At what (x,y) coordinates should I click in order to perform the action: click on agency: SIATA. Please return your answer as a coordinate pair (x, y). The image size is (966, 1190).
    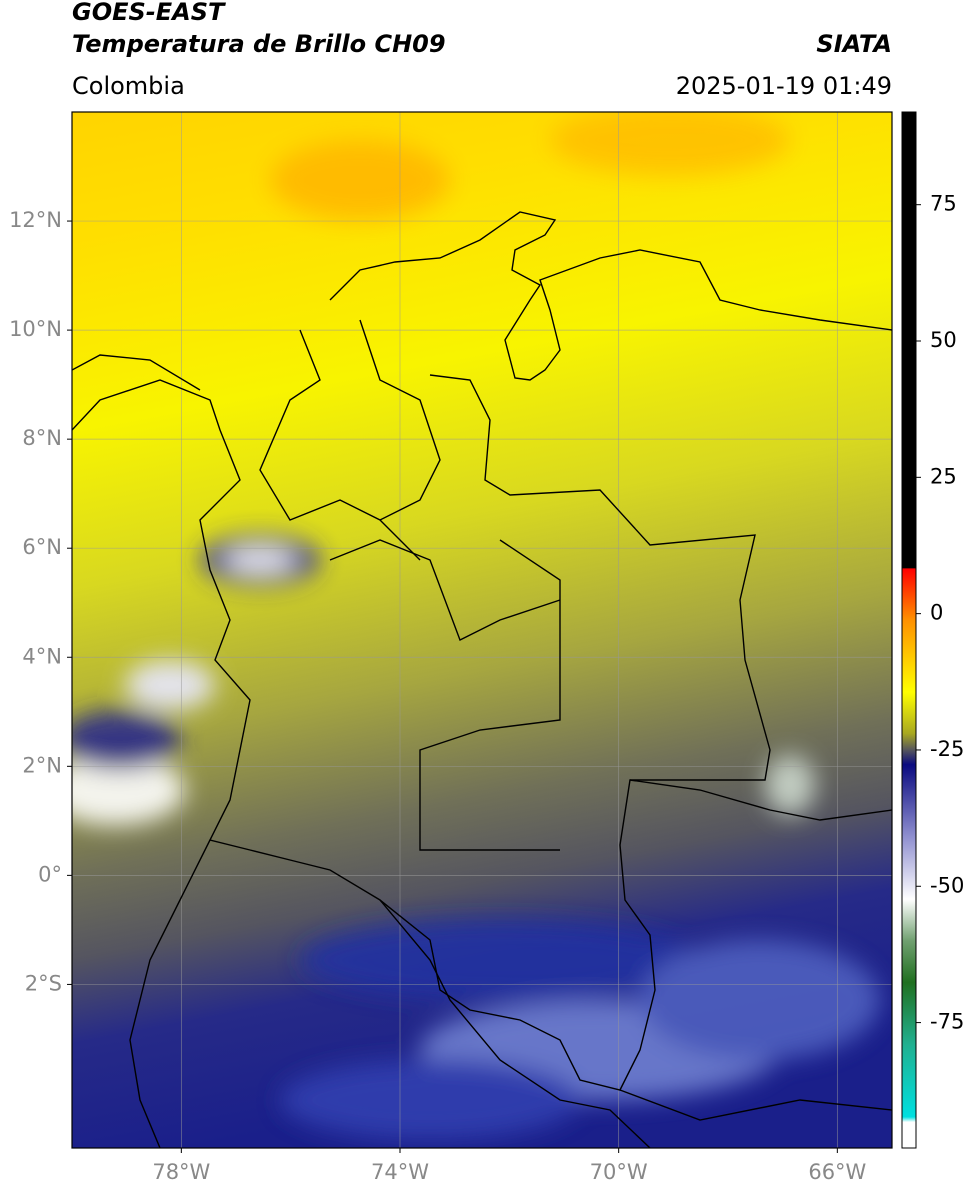
    Looking at the image, I should click on (854, 44).